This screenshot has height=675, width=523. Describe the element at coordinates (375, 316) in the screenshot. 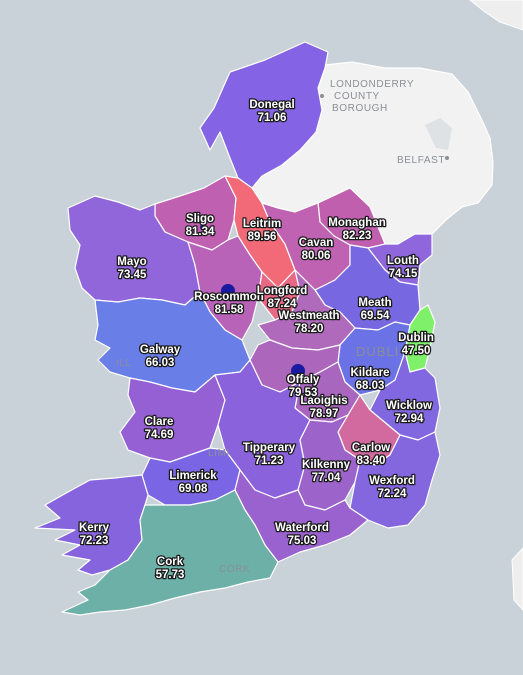

I see `county-value-meath: 69.54` at that location.